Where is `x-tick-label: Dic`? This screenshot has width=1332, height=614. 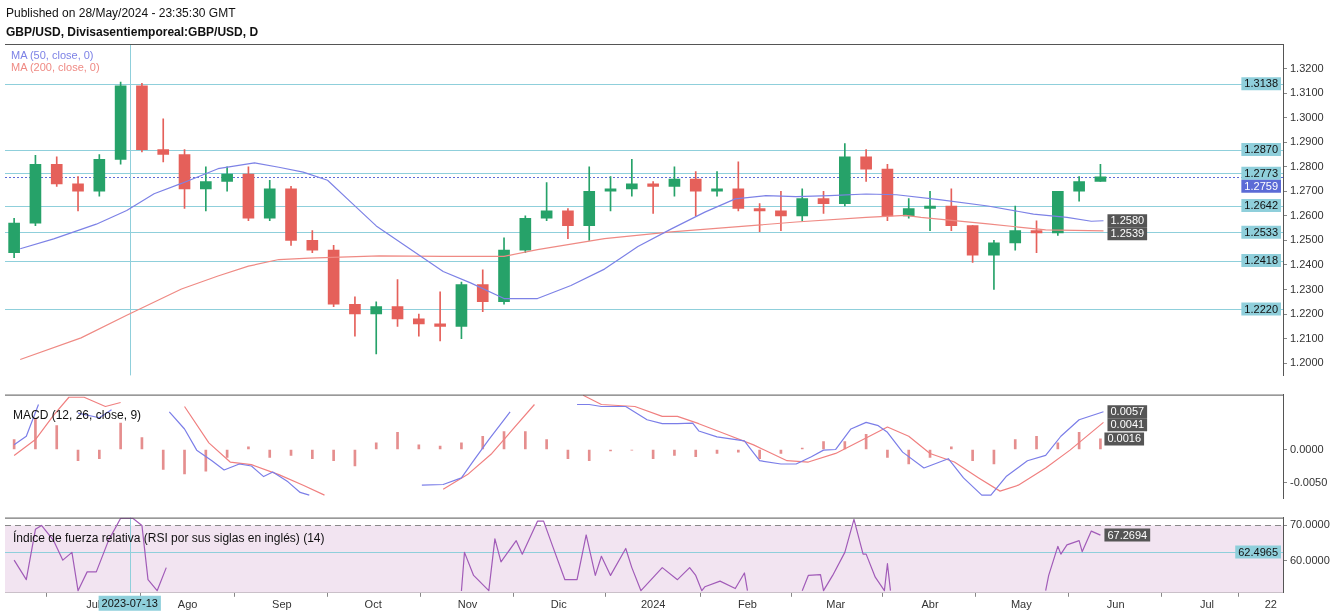
x-tick-label: Dic is located at coordinates (559, 604).